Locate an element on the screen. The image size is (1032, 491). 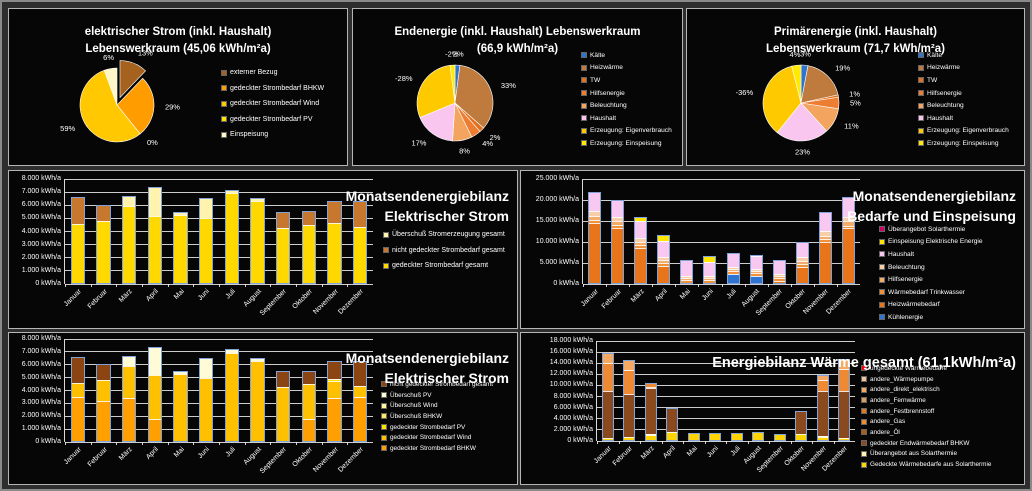
bar-Januar is located at coordinates (77, 399).